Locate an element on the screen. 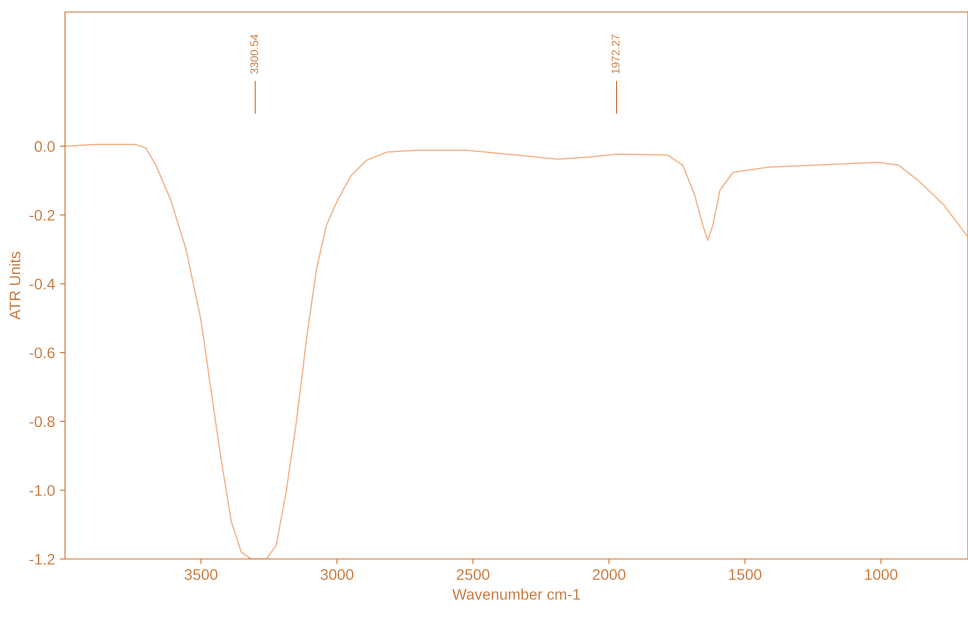 The width and height of the screenshot is (968, 621). y-tick-label: -0.8 is located at coordinates (42, 422).